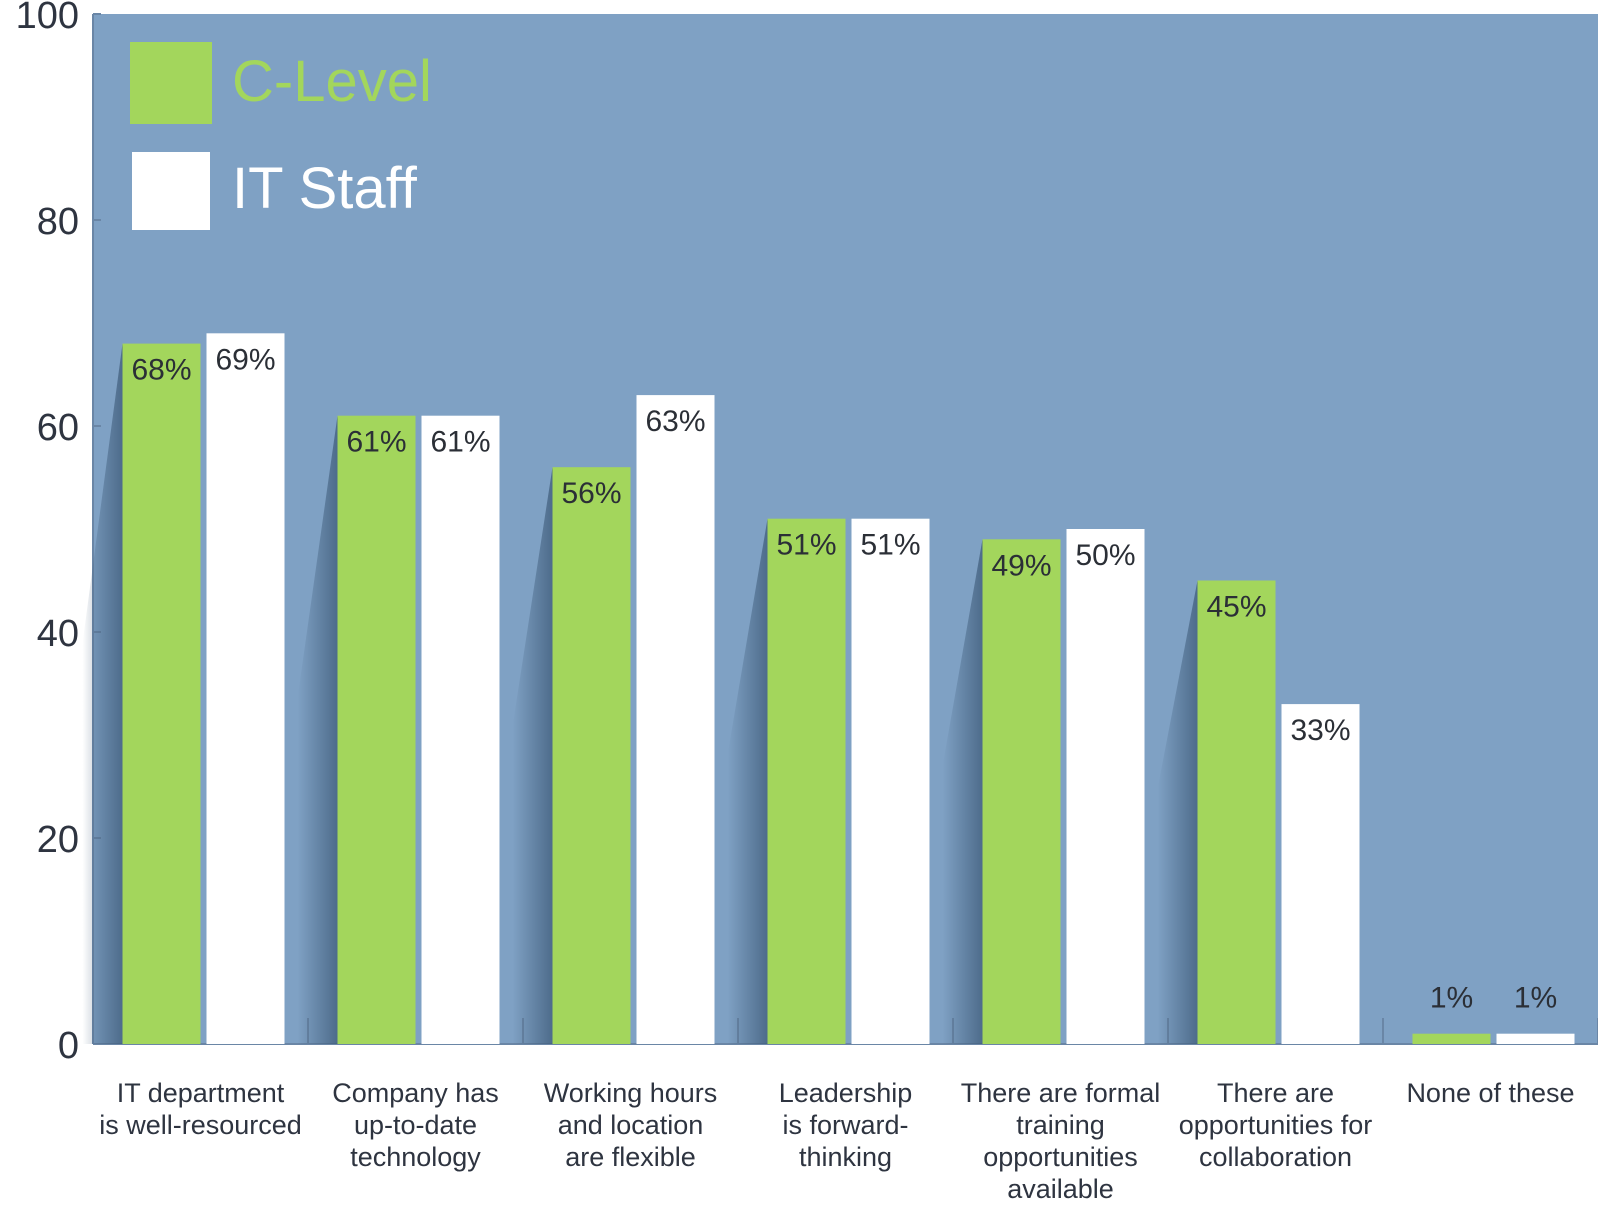 The image size is (1598, 1213). What do you see at coordinates (161, 370) in the screenshot?
I see `data-label-clevel: 68%` at bounding box center [161, 370].